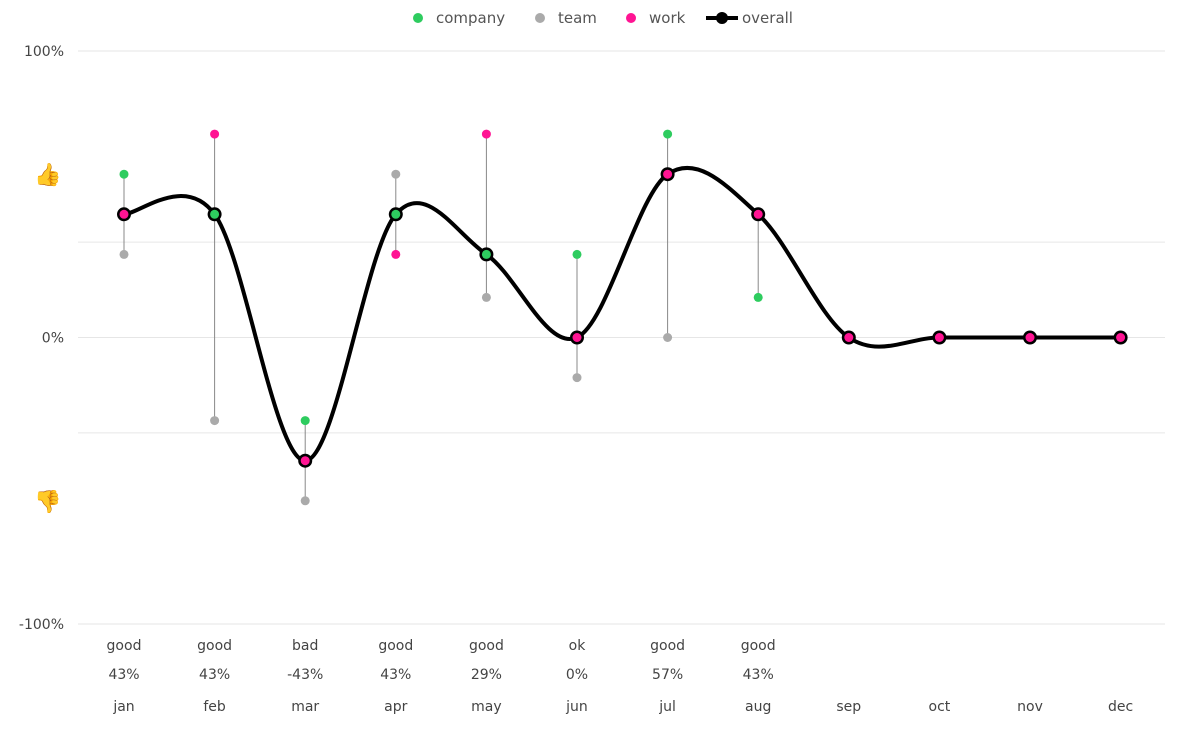 The width and height of the screenshot is (1182, 730). What do you see at coordinates (578, 646) in the screenshot?
I see `mood-label: ok` at bounding box center [578, 646].